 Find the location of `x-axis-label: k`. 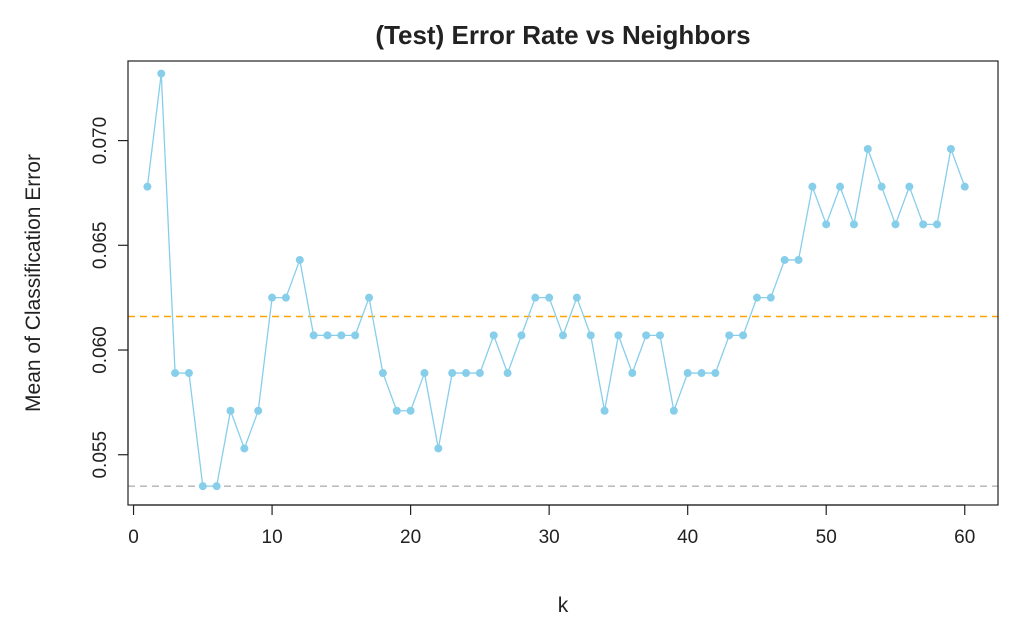

x-axis-label: k is located at coordinates (563, 605).